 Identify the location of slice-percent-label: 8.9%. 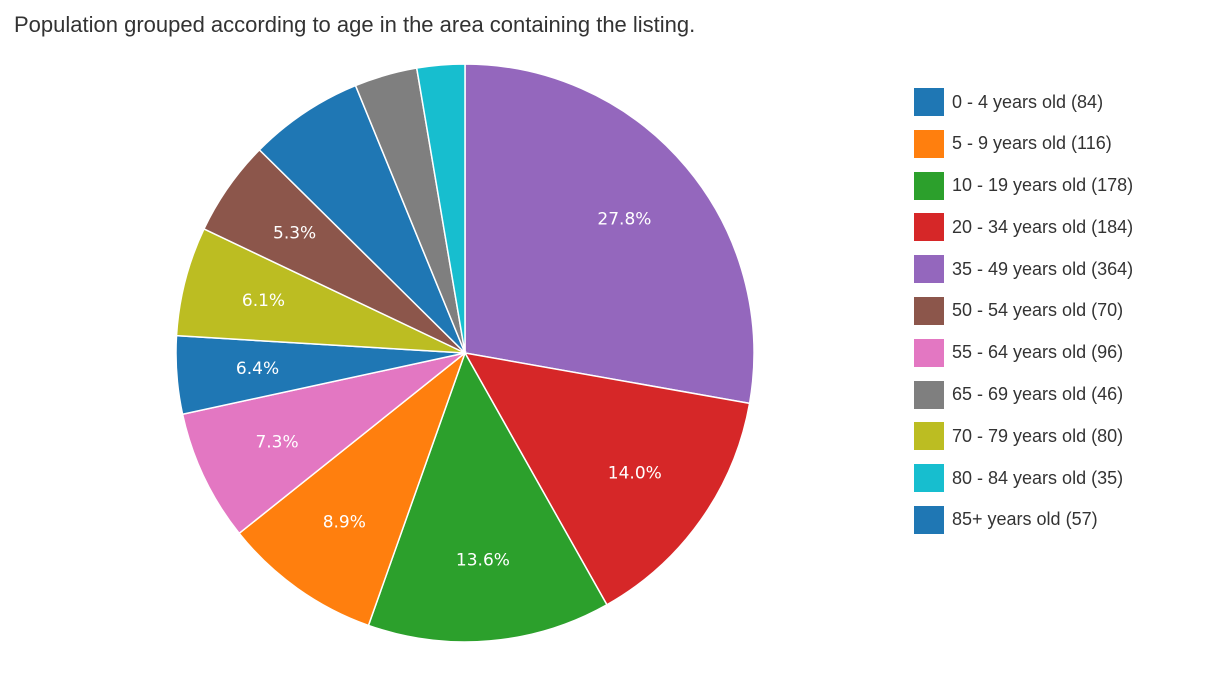
(344, 523).